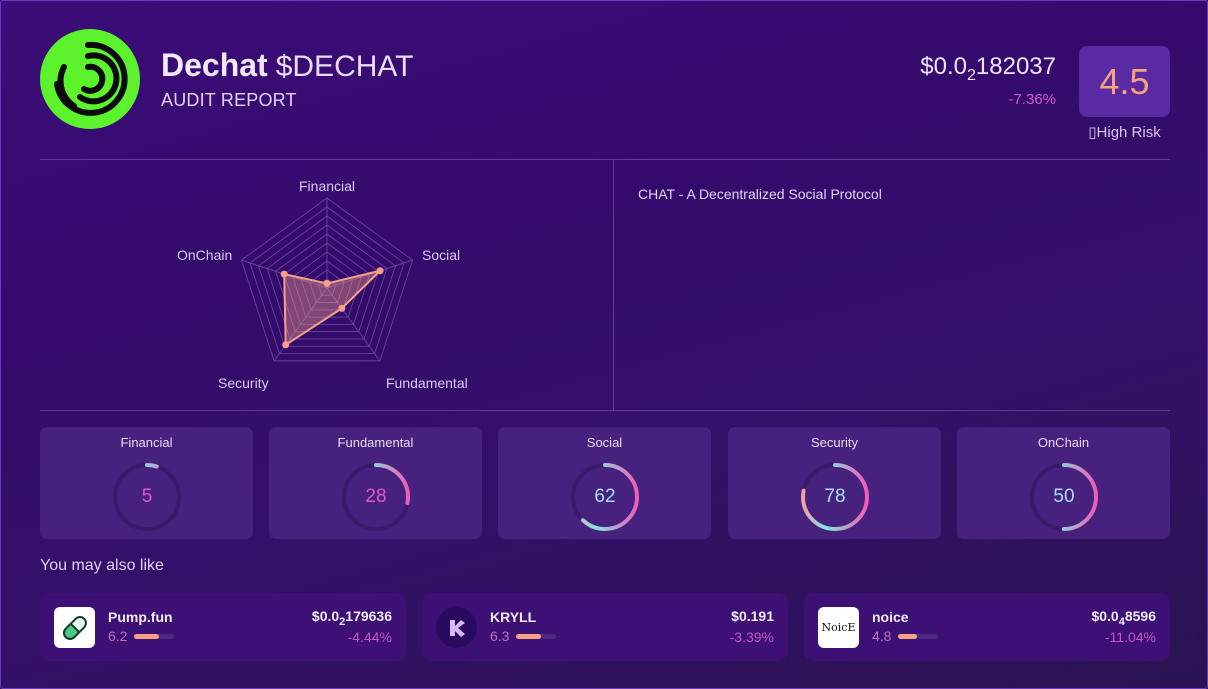  I want to click on overall-score-badge: 4.5, so click(1124, 81).